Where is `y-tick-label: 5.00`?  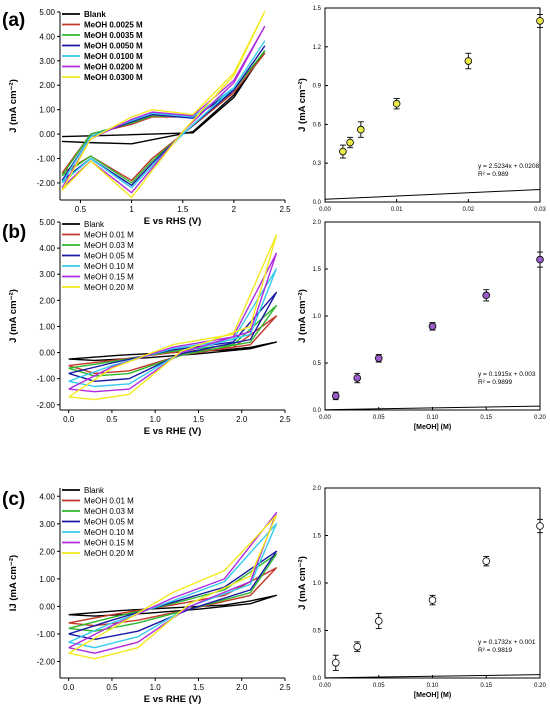 y-tick-label: 5.00 is located at coordinates (47, 222).